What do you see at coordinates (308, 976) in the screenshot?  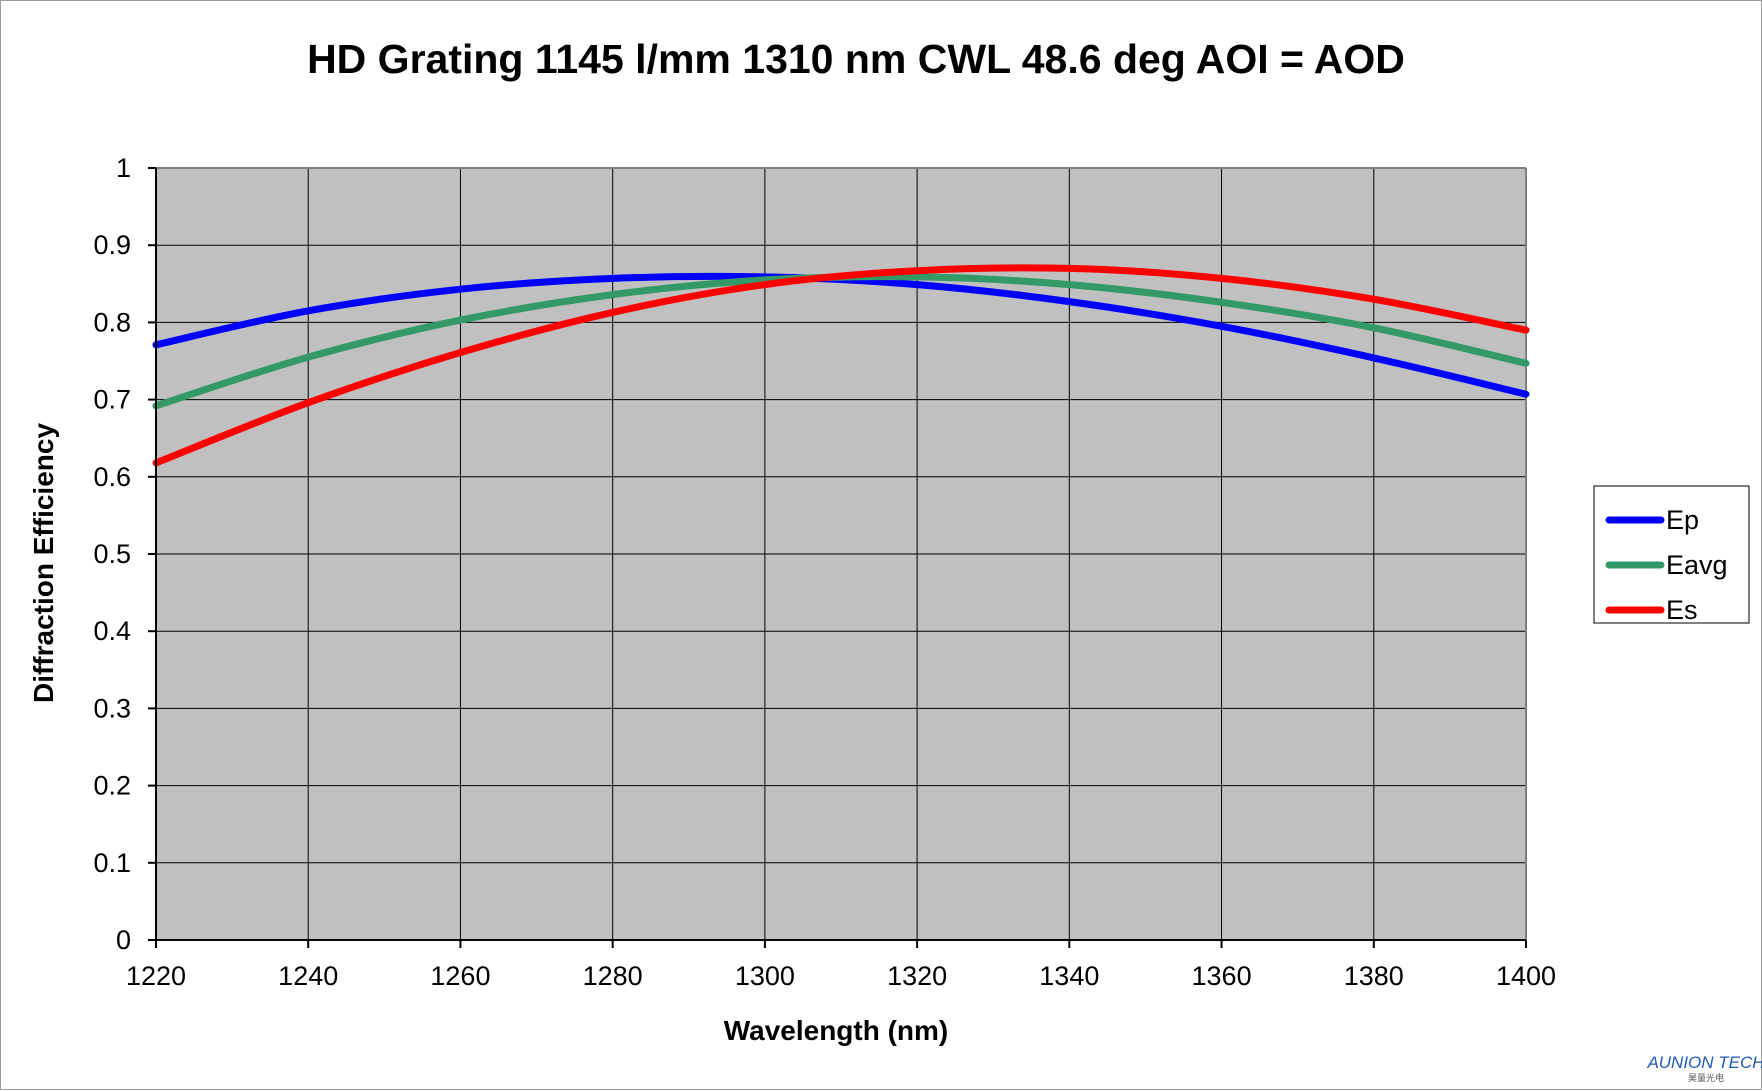 I see `x-tick-label: 1240` at bounding box center [308, 976].